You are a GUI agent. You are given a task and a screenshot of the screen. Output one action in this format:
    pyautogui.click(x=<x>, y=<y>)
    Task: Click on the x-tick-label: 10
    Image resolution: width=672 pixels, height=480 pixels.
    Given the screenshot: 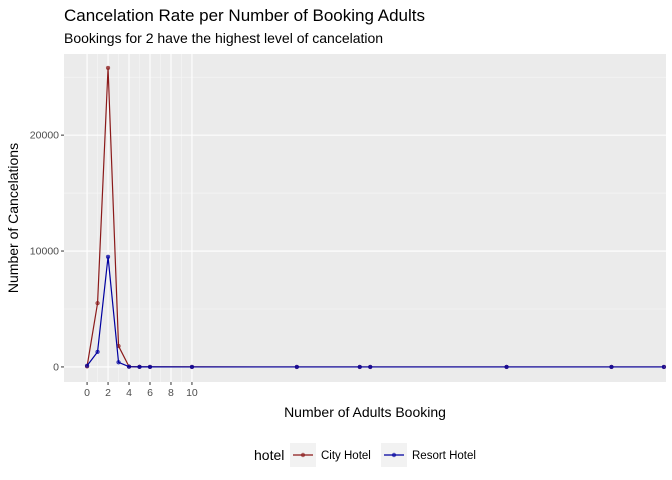 What is the action you would take?
    pyautogui.click(x=192, y=393)
    